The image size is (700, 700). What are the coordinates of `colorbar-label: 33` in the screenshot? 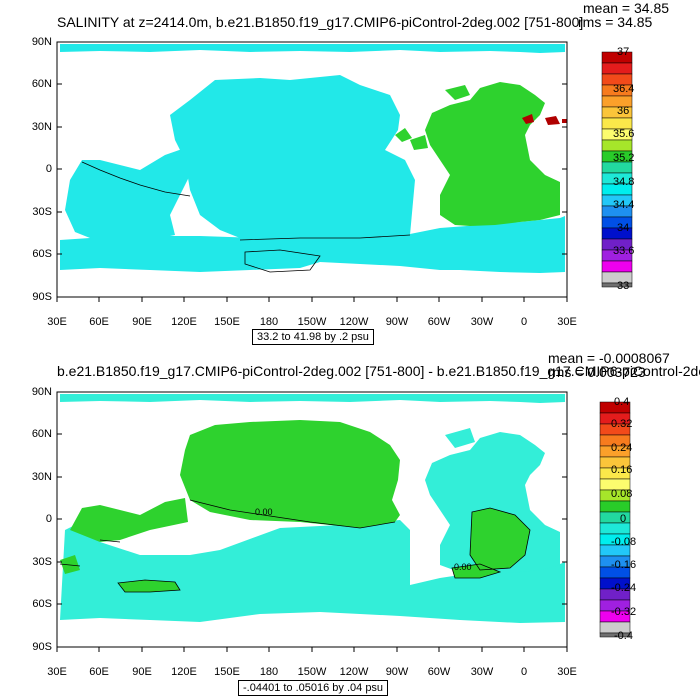 It's located at (623, 286).